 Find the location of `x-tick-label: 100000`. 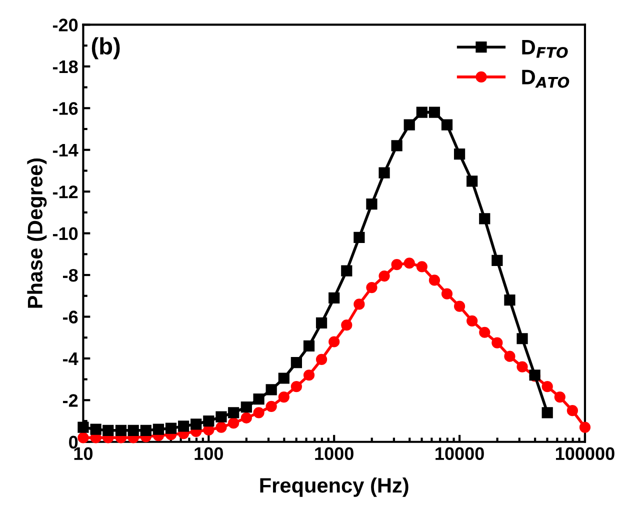

x-tick-label: 100000 is located at coordinates (585, 453).